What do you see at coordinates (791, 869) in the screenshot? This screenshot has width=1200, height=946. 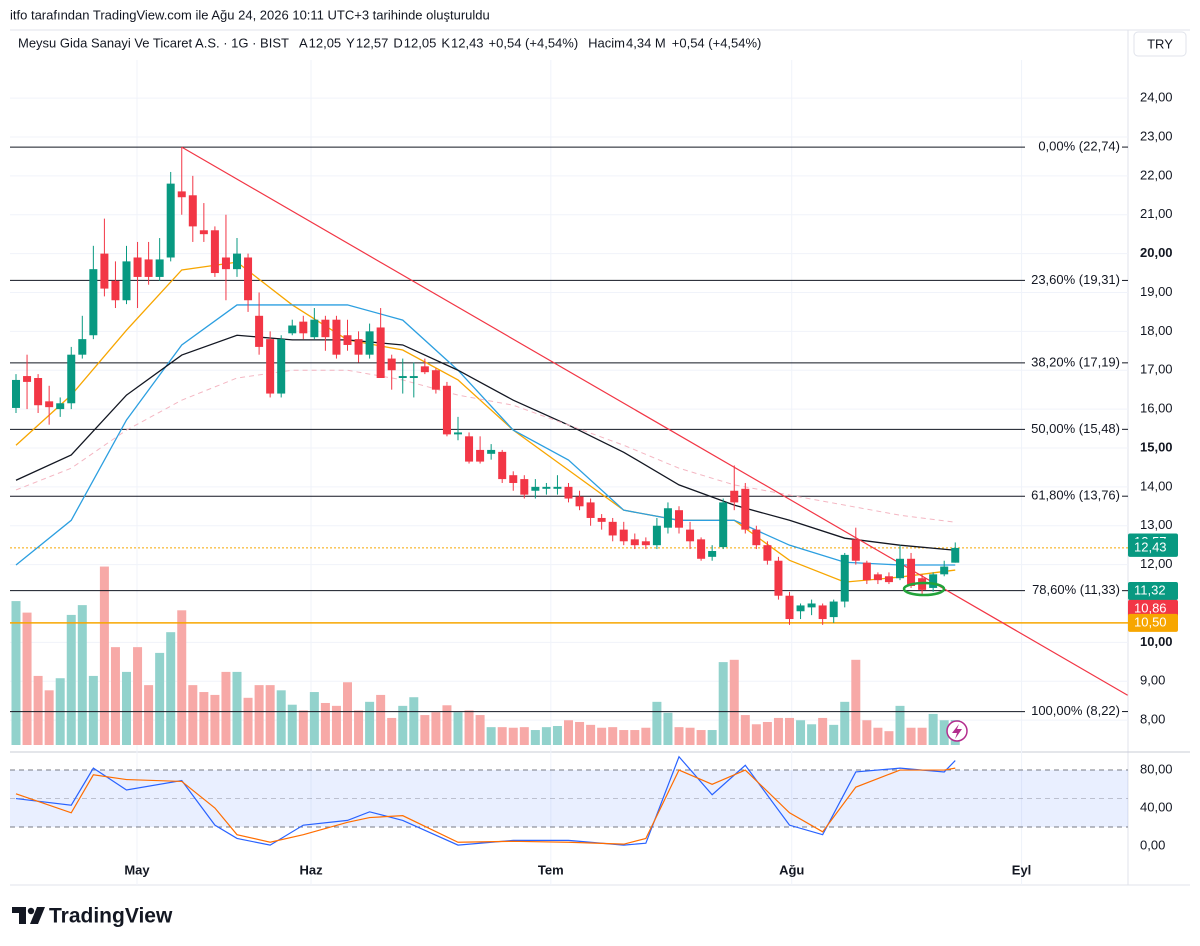 I see `x-tick-label: Ağu` at bounding box center [791, 869].